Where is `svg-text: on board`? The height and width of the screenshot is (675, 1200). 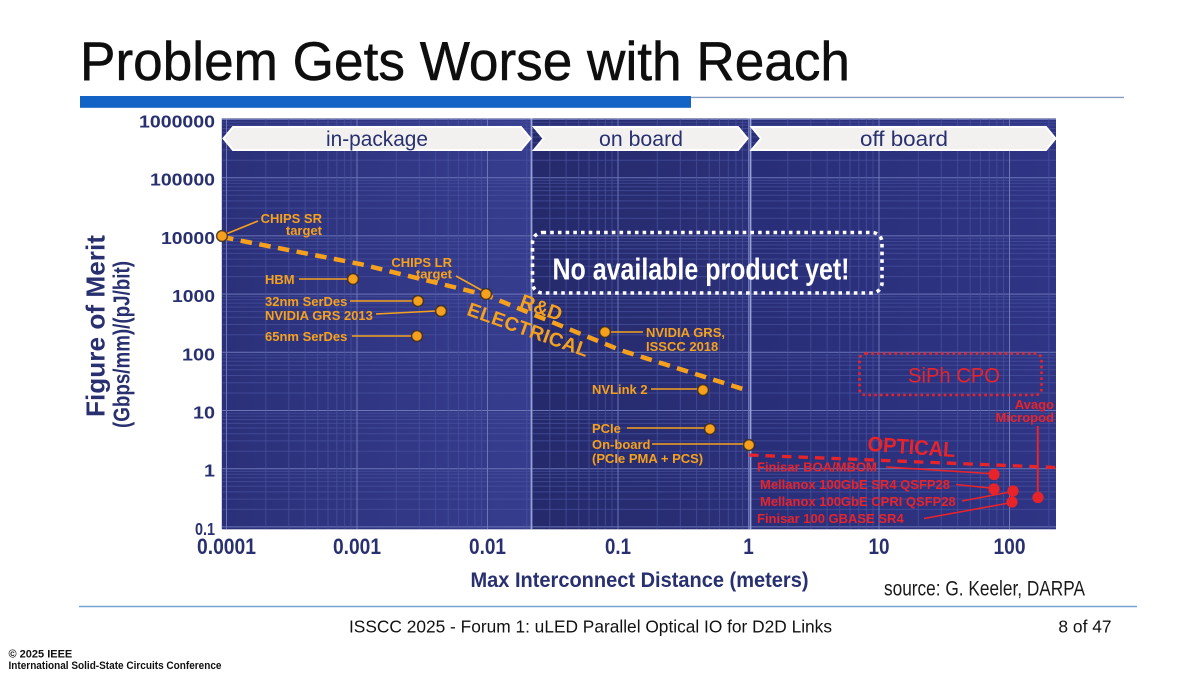 svg-text: on board is located at coordinates (641, 139).